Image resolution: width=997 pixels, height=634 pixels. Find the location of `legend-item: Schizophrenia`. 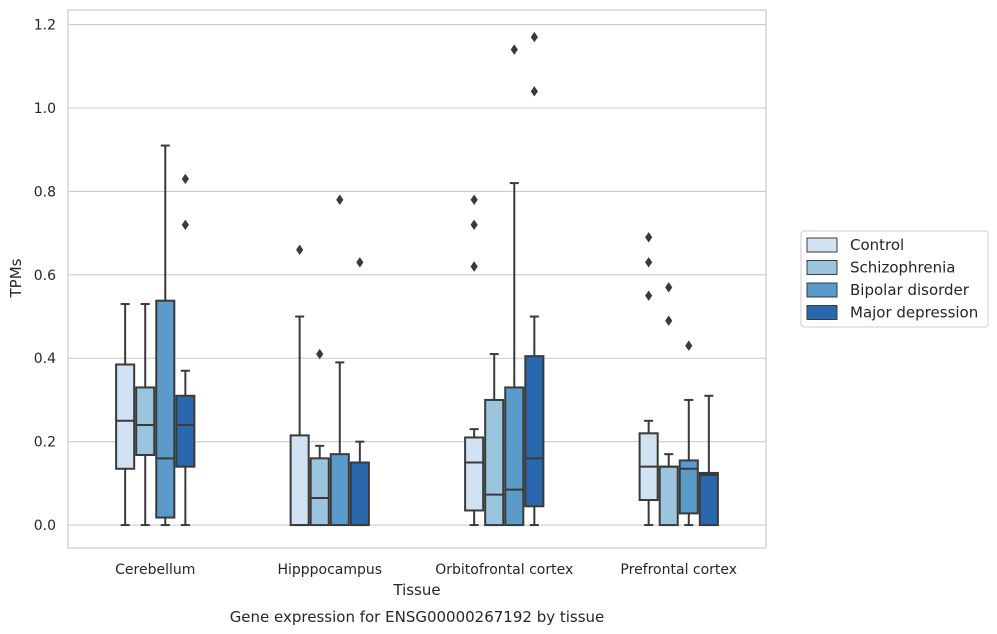

legend-item: Schizophrenia is located at coordinates (880, 268).